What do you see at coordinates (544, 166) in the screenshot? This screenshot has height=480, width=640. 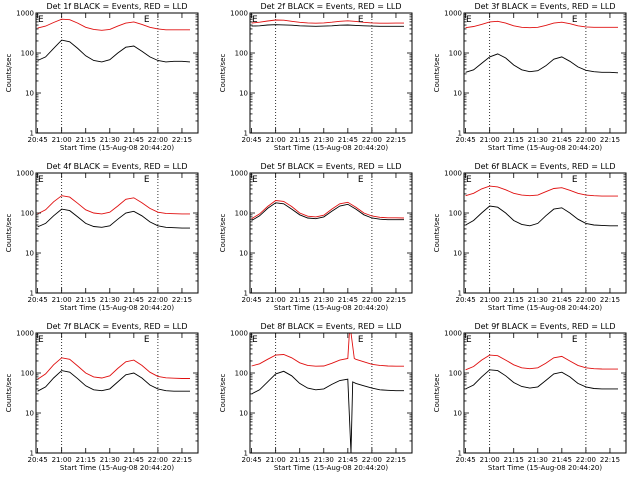 I see `panel-title: Det 6f BLACK = Events, RED = LLD` at bounding box center [544, 166].